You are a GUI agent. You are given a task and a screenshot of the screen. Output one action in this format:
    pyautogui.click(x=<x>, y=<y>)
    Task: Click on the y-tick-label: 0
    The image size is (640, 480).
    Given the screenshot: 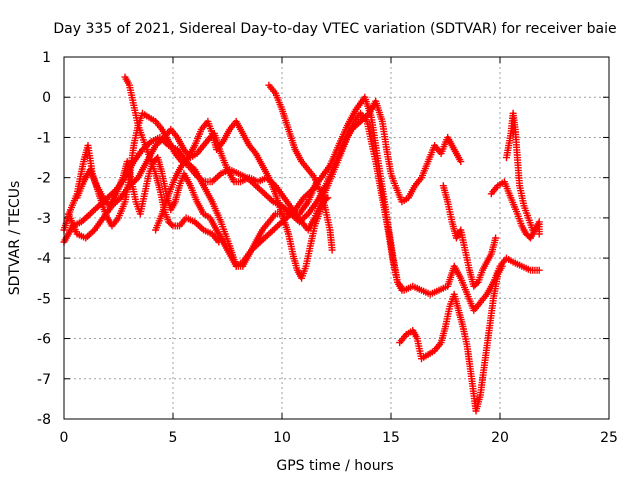 What is the action you would take?
    pyautogui.click(x=46, y=98)
    